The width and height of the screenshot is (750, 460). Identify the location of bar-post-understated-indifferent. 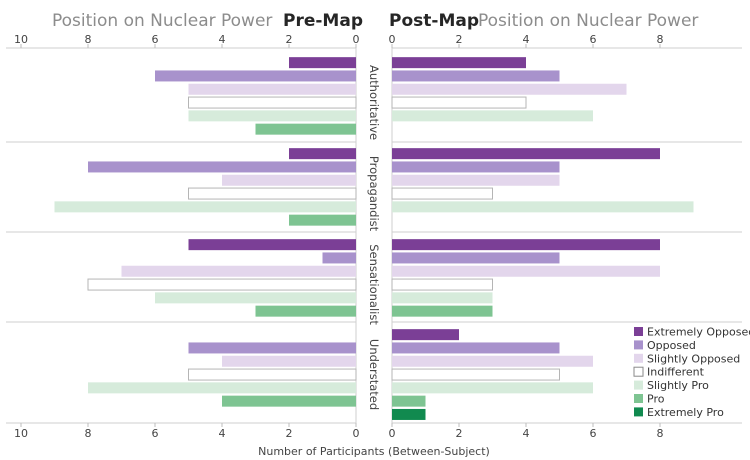
(475, 374).